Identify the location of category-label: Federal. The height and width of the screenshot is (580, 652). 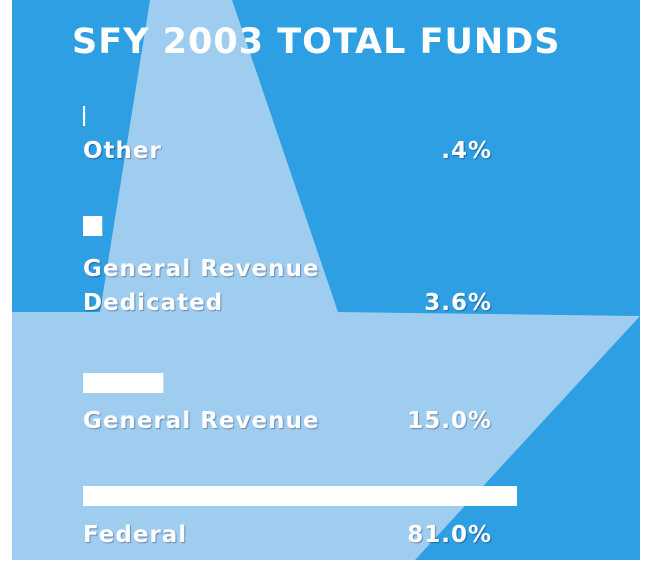
(135, 535).